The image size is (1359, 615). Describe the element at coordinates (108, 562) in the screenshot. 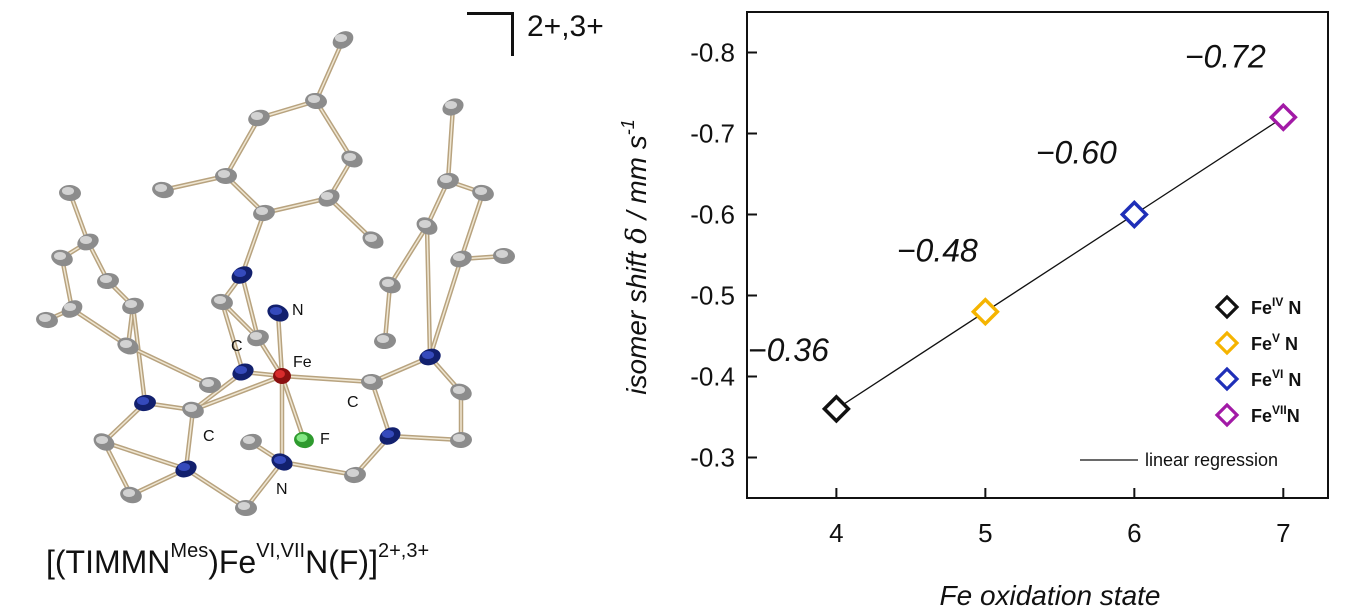

I see `caption-open: [(TIMMN` at that location.